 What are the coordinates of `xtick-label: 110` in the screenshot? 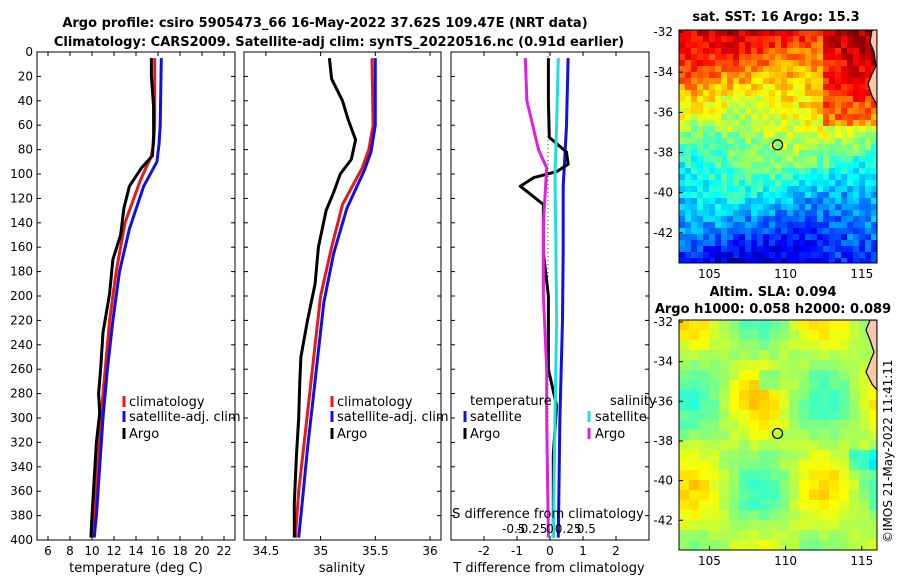 It's located at (785, 274).